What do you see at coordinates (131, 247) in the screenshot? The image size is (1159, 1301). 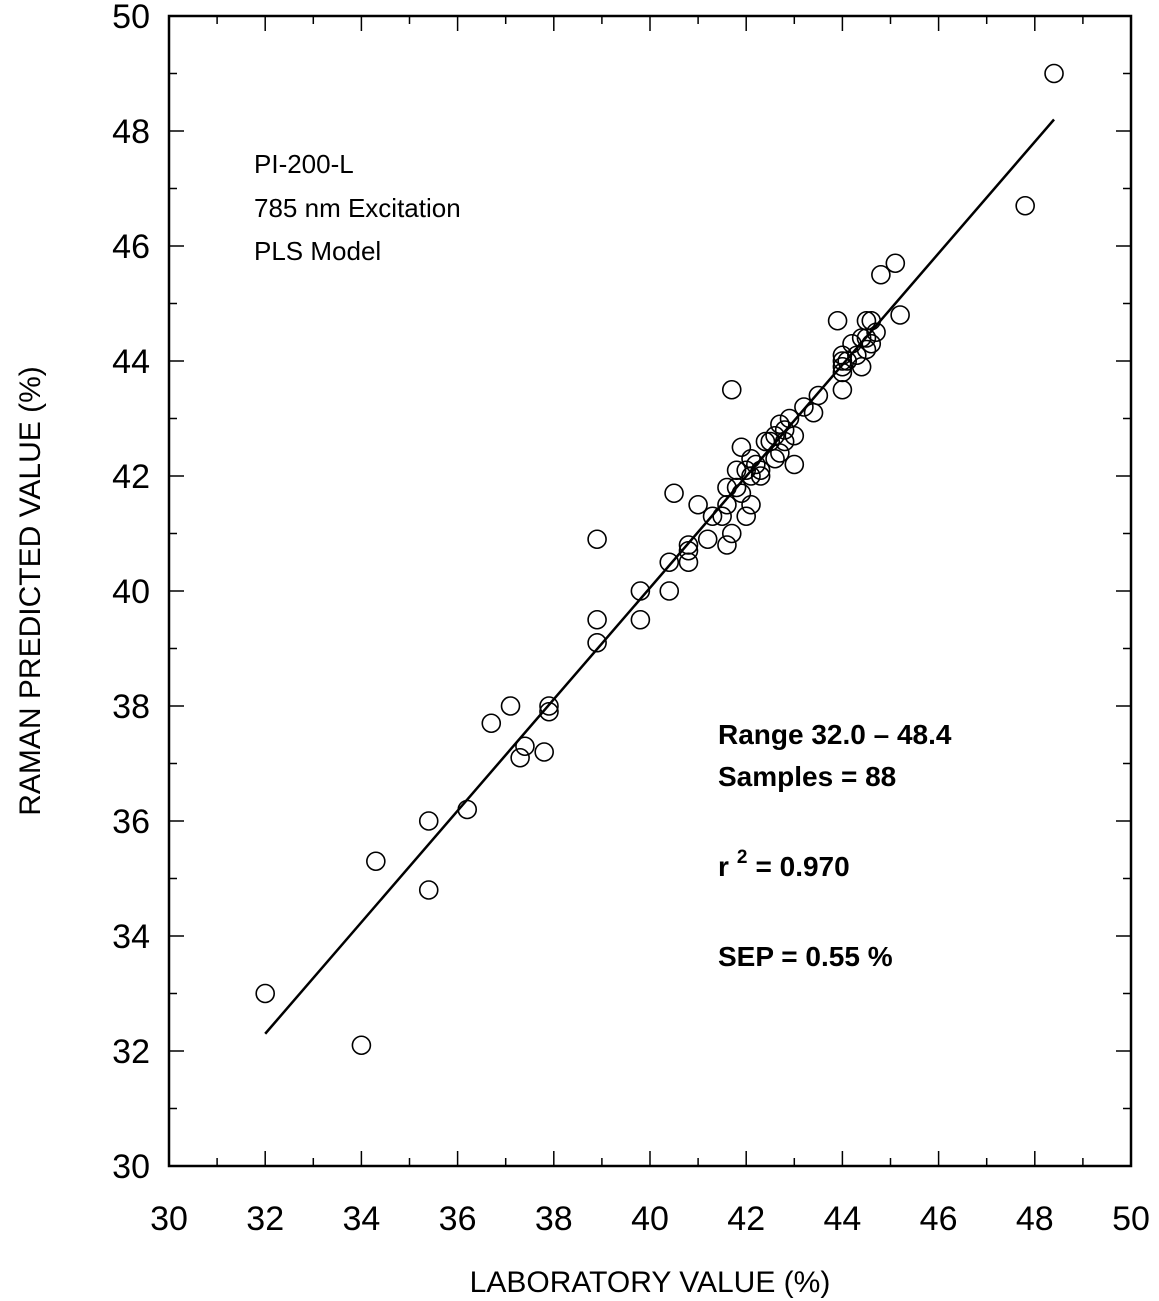 I see `y-tick-label: 46` at bounding box center [131, 247].